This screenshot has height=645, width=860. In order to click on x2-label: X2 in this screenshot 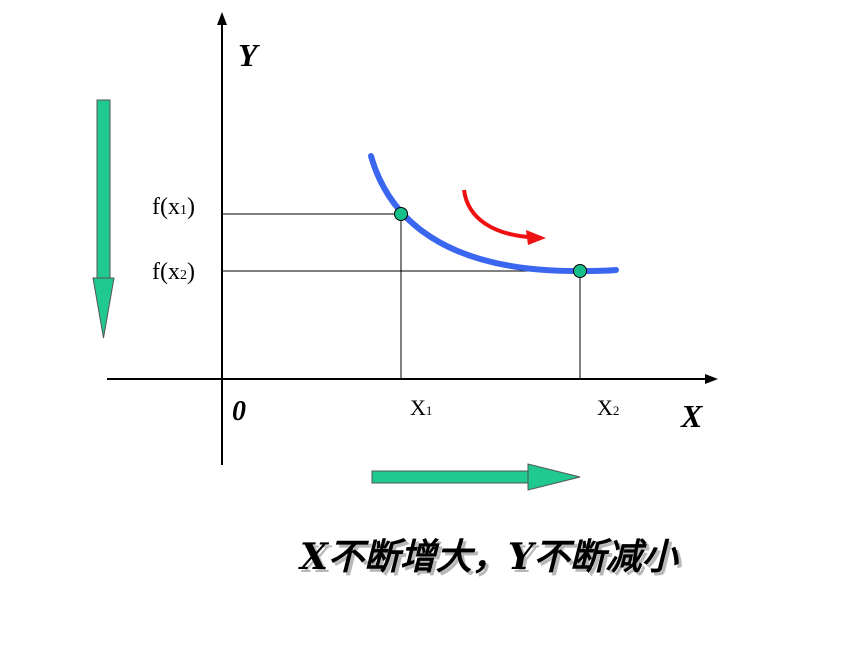, I will do `click(608, 407)`.